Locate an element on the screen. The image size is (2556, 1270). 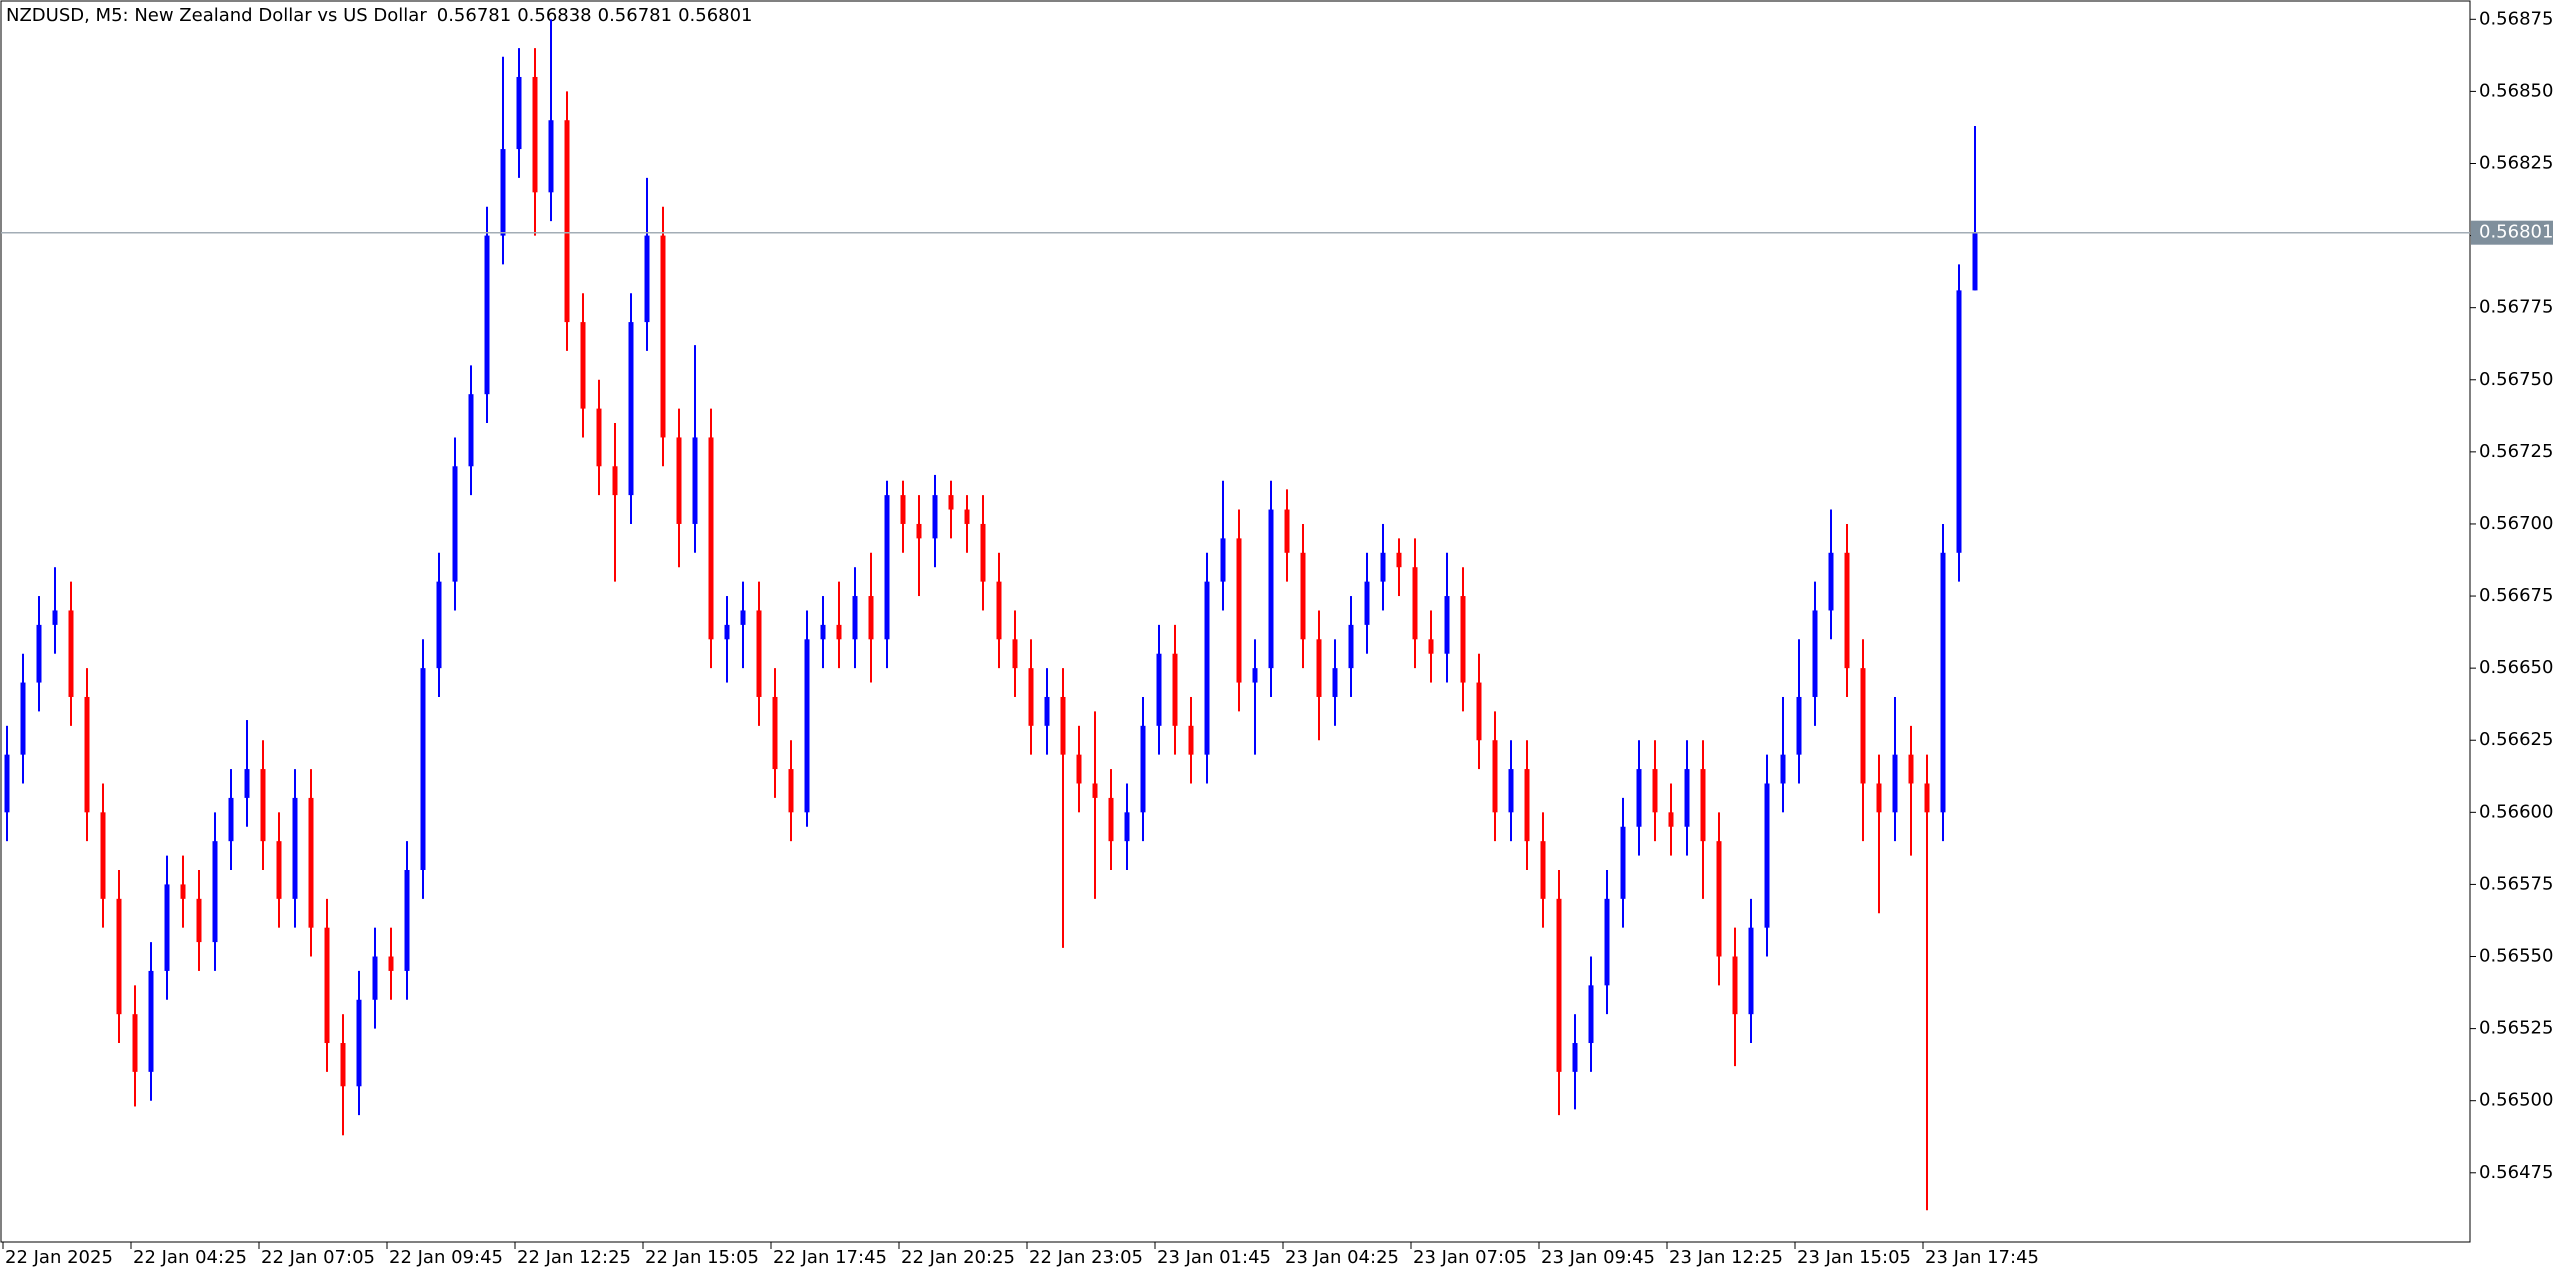
x-tick-label: 22 Jan 20:25 is located at coordinates (958, 1257).